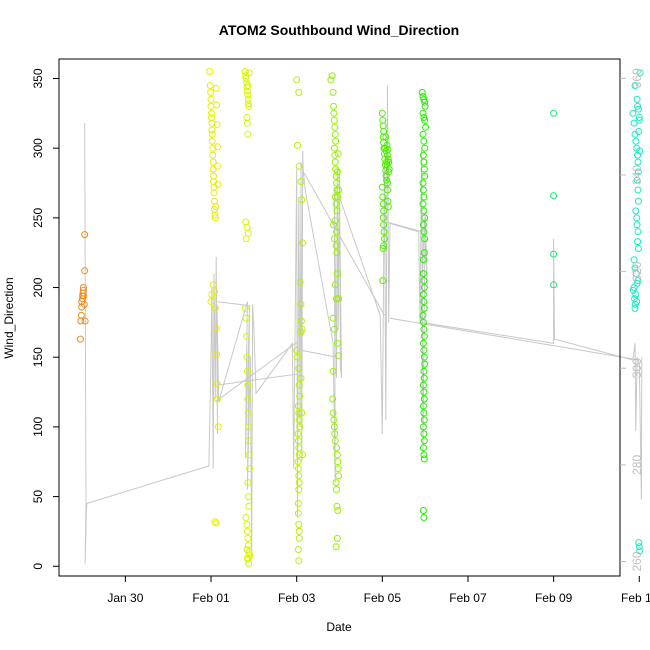  Describe the element at coordinates (637, 78) in the screenshot. I see `secondary-y-tick-label: 360` at that location.